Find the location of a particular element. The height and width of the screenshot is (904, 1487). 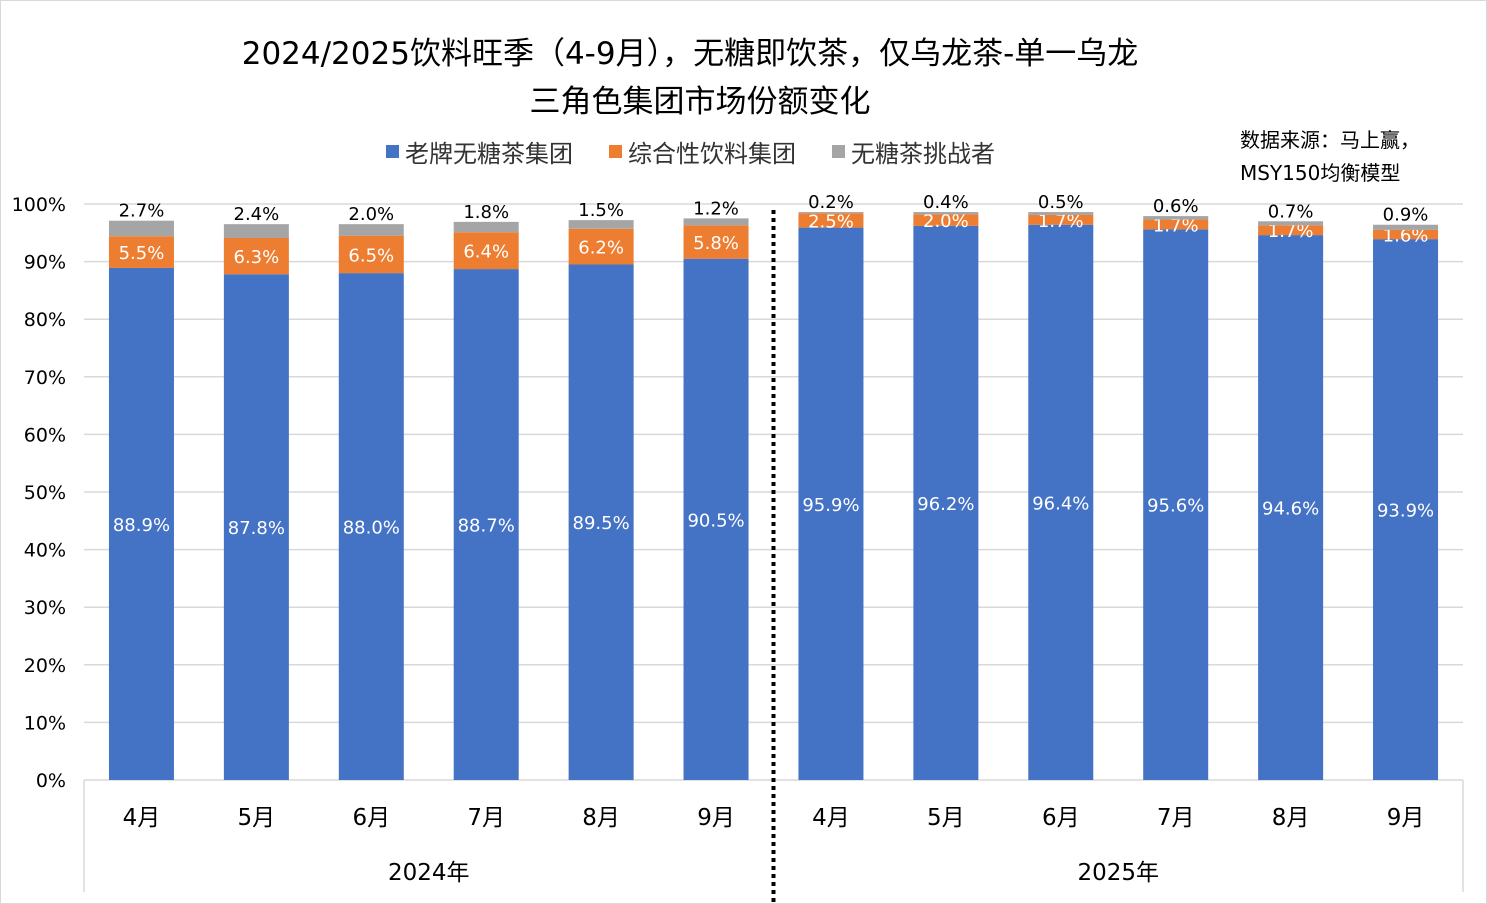

data-label: 0.2% is located at coordinates (831, 202).